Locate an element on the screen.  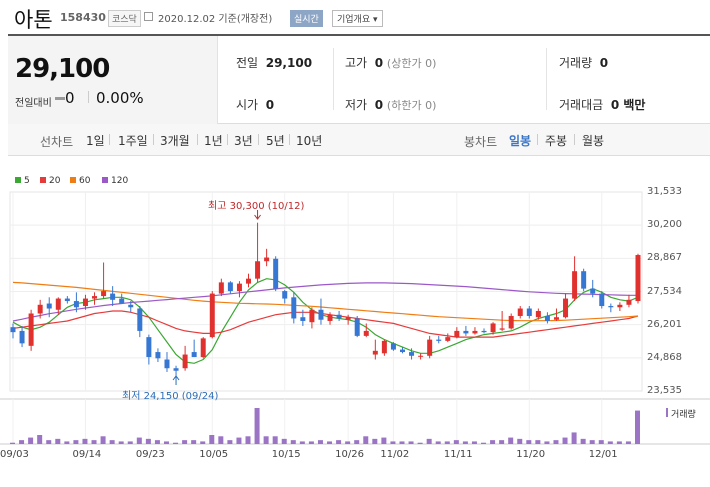
current-price: 29,100 is located at coordinates (62, 69).